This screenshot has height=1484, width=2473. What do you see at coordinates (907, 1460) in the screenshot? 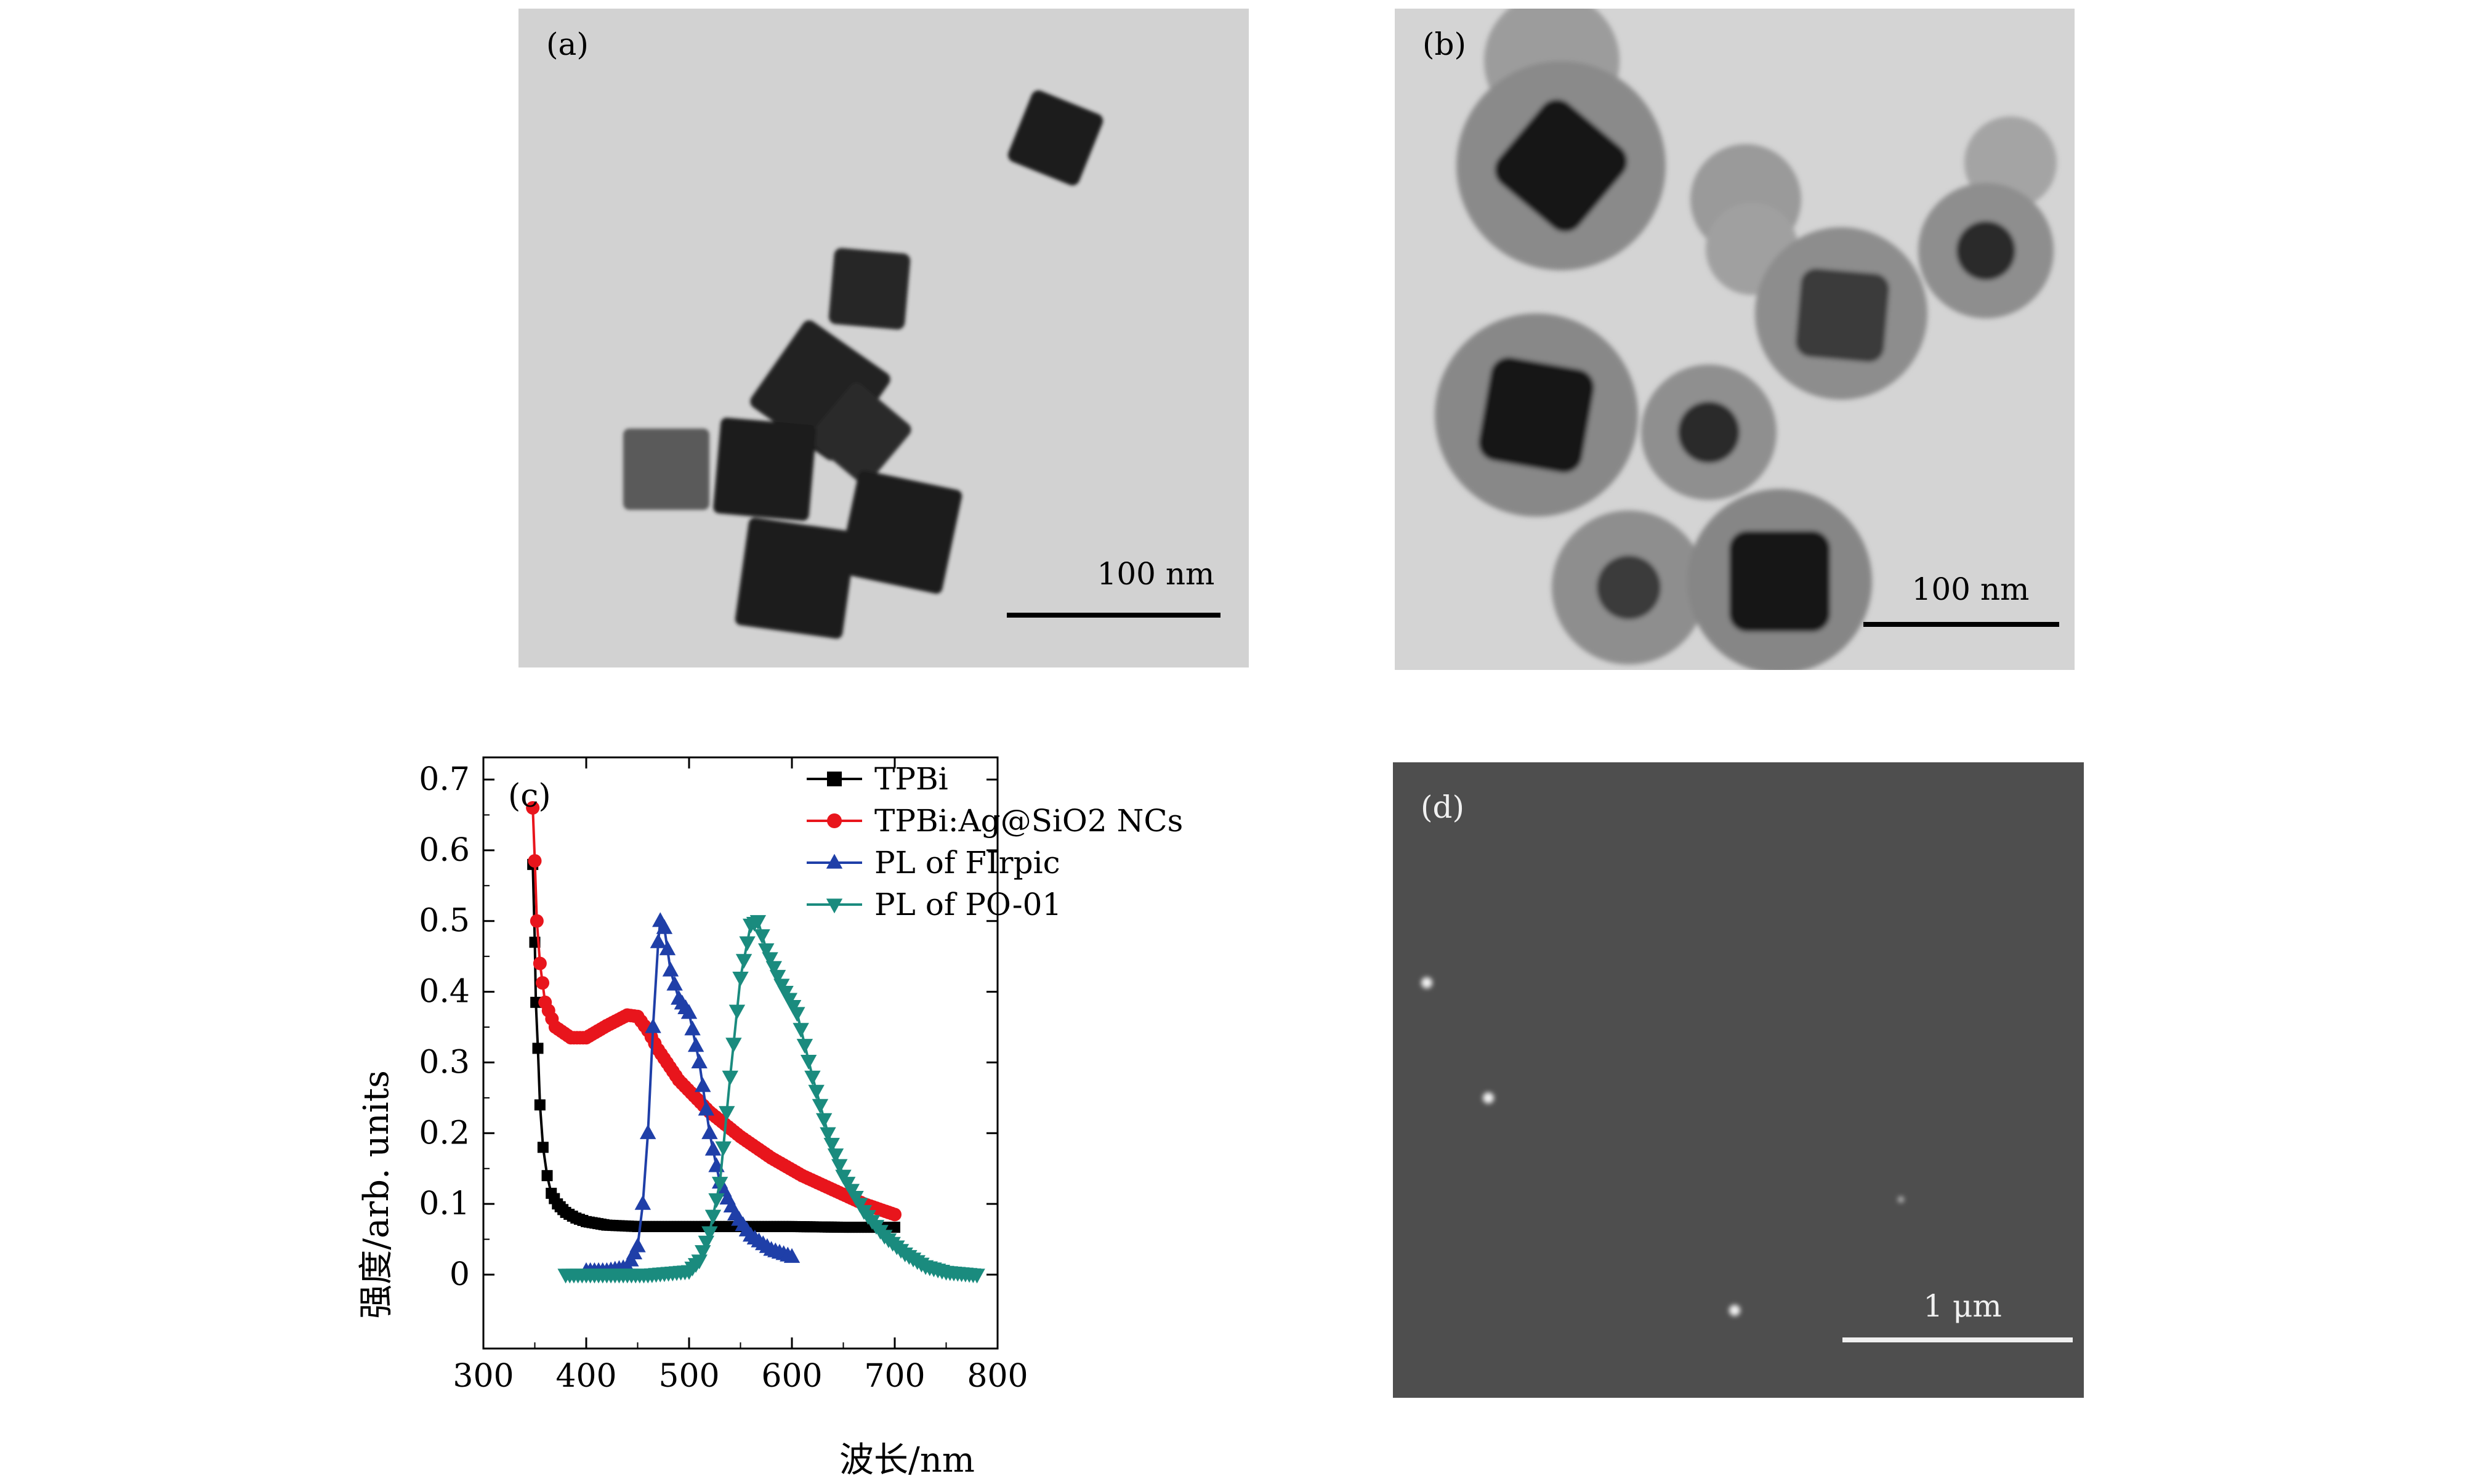
I see `x-axis-label: 波长/nm` at bounding box center [907, 1460].